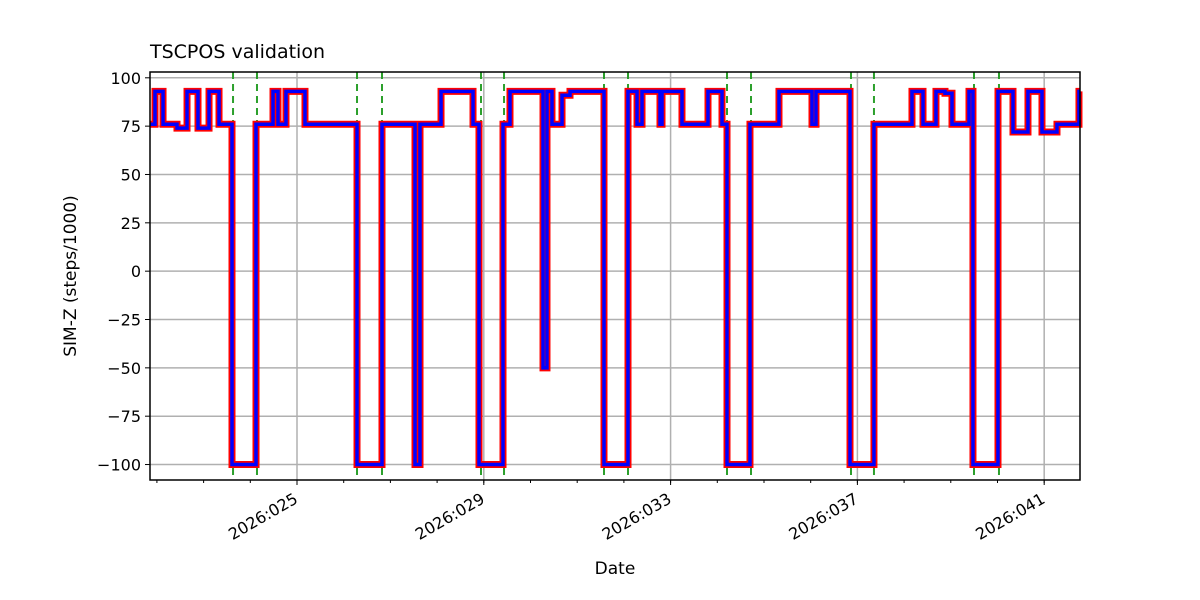 This screenshot has width=1200, height=600. Describe the element at coordinates (136, 271) in the screenshot. I see `y-tick-label: 0` at that location.